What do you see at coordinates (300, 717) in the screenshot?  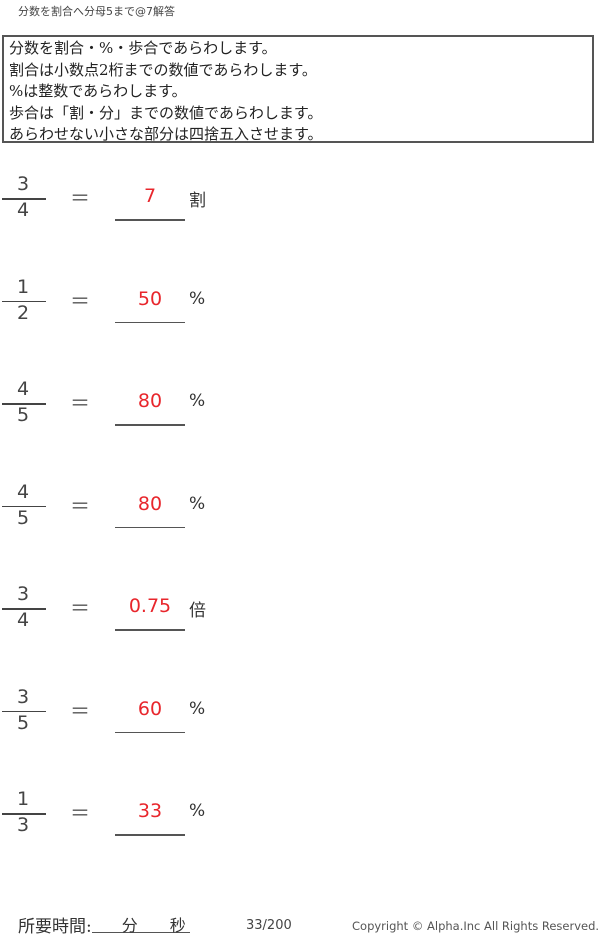 I see `problem-row: 3 5 ＝ 60 %` at bounding box center [300, 717].